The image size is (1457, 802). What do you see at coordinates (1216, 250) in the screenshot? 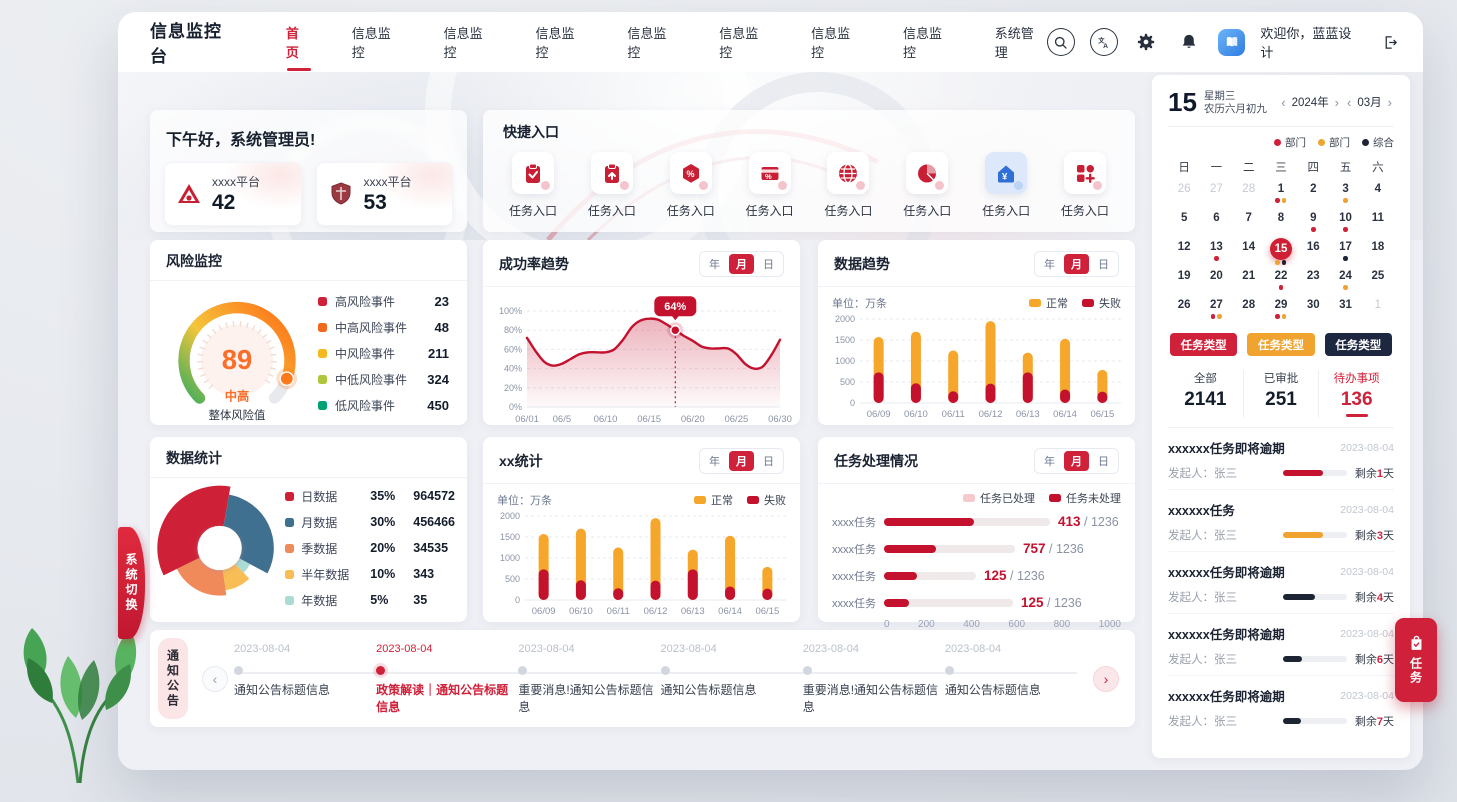
I see `calendar-day-13: 13` at bounding box center [1216, 250].